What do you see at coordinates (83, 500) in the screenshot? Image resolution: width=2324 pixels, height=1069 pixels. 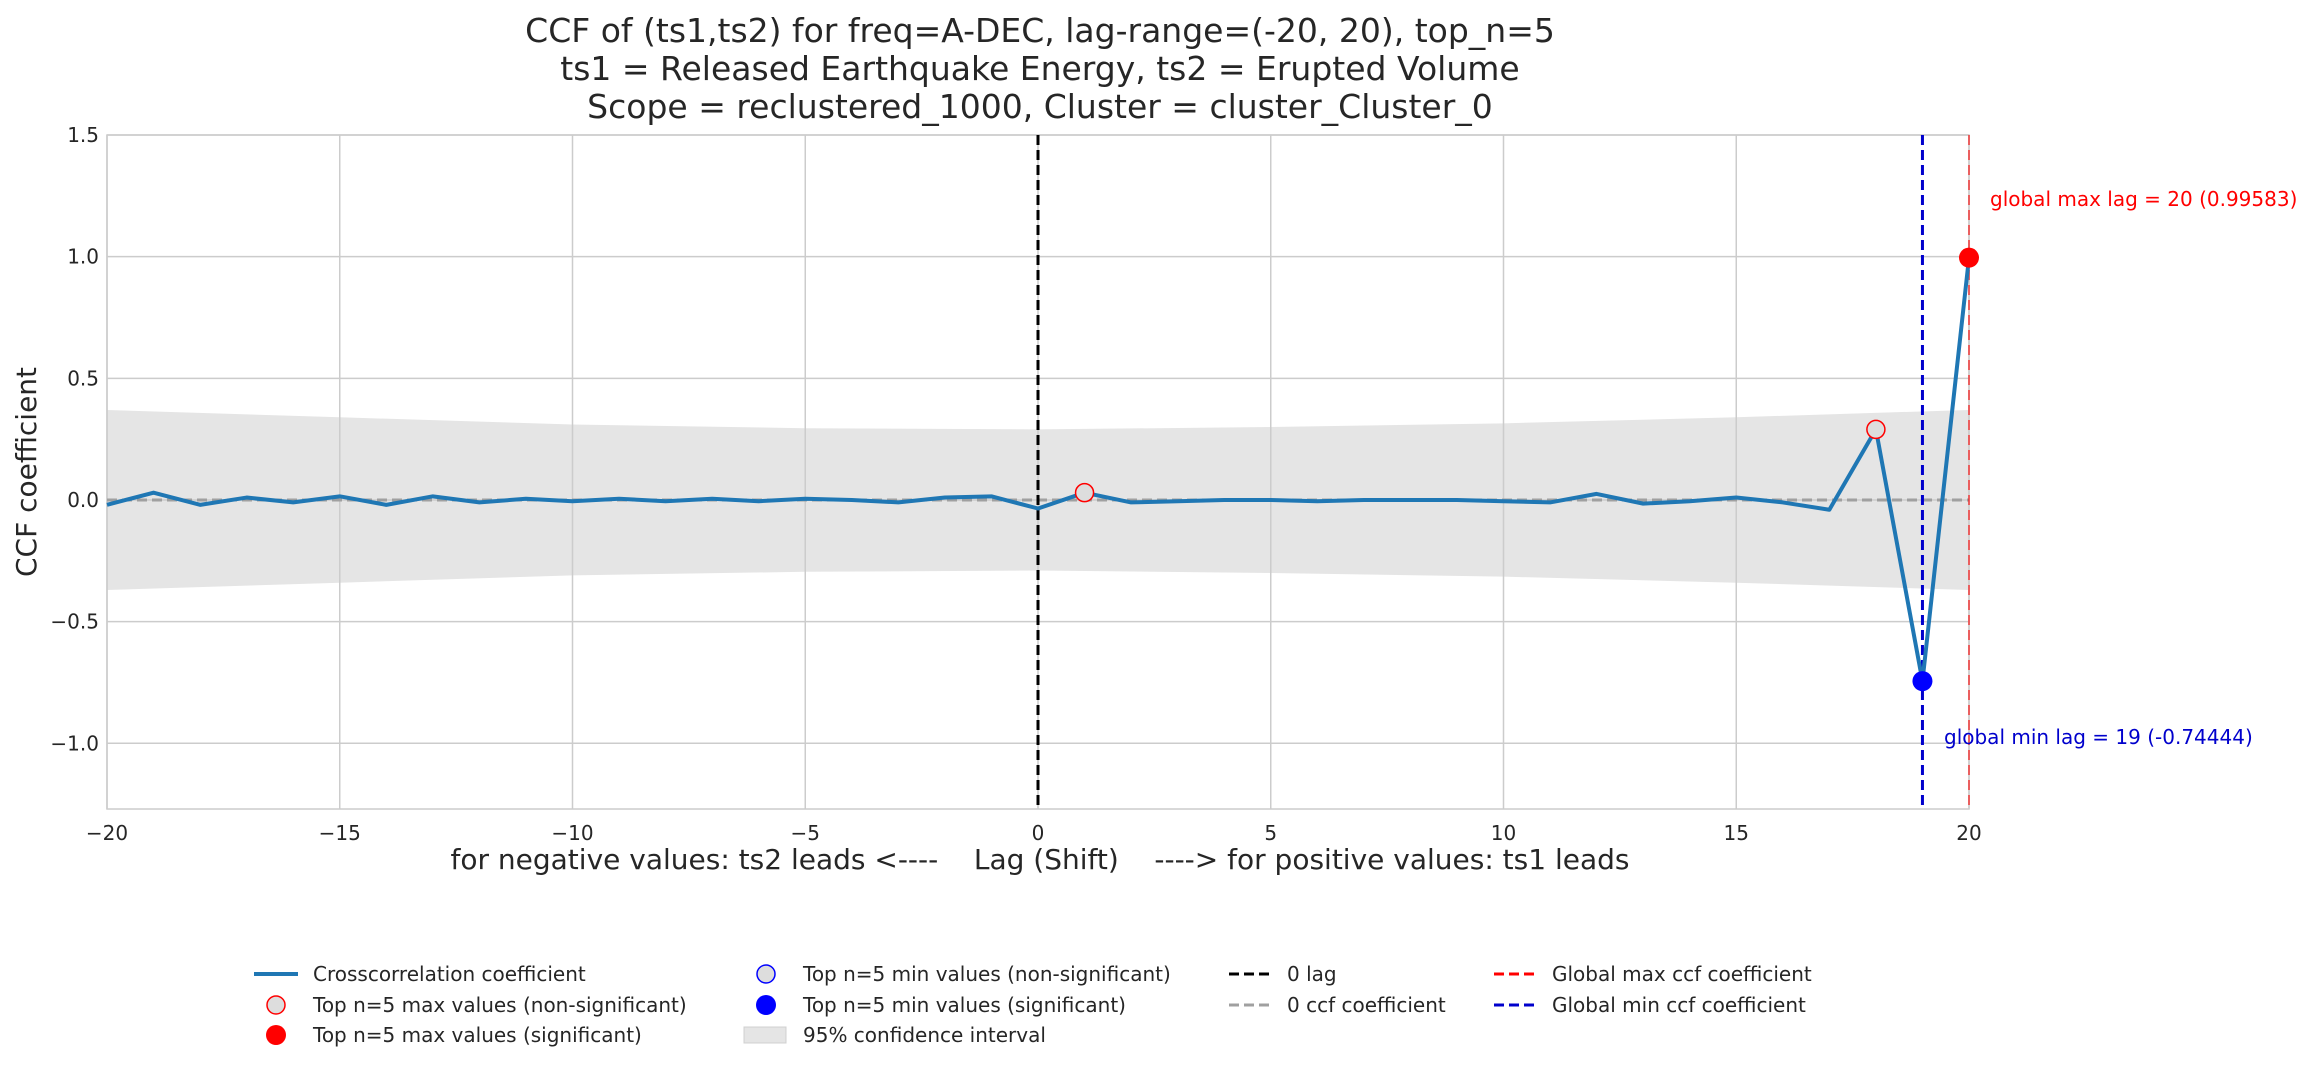 I see `y-tick-label: 0.0` at bounding box center [83, 500].